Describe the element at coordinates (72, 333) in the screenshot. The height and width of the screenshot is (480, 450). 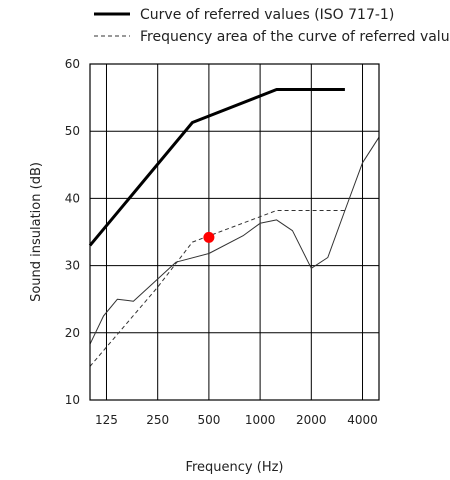
I see `y-tick-label: 20` at that location.